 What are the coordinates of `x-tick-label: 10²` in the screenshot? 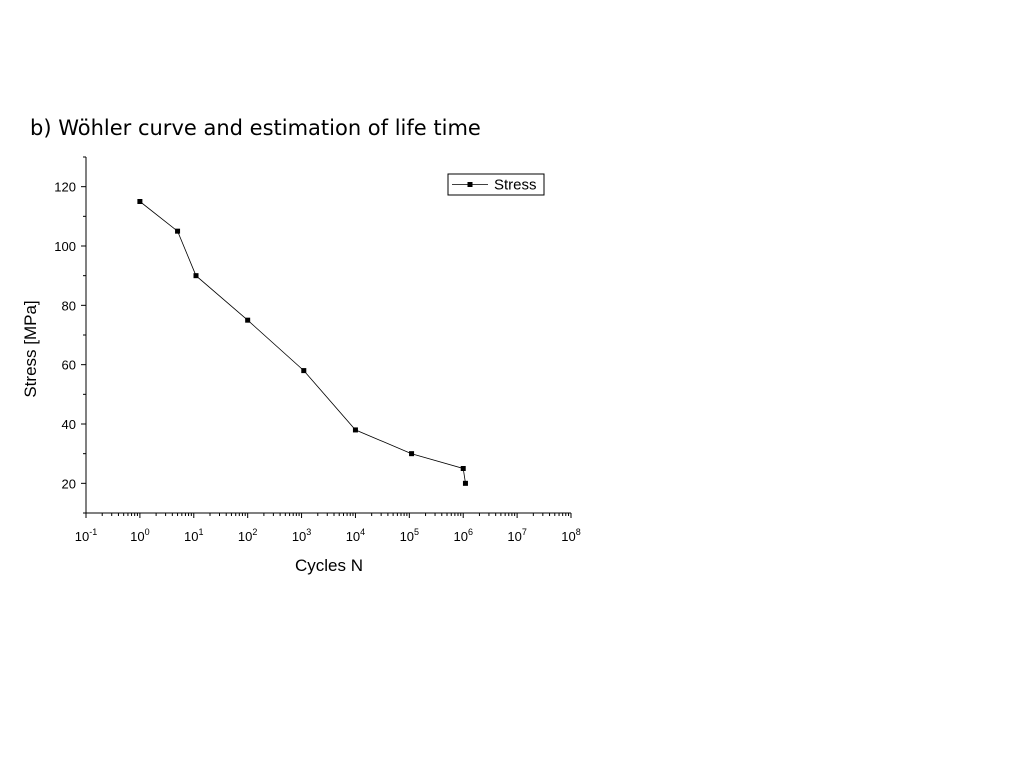 It's located at (247, 535).